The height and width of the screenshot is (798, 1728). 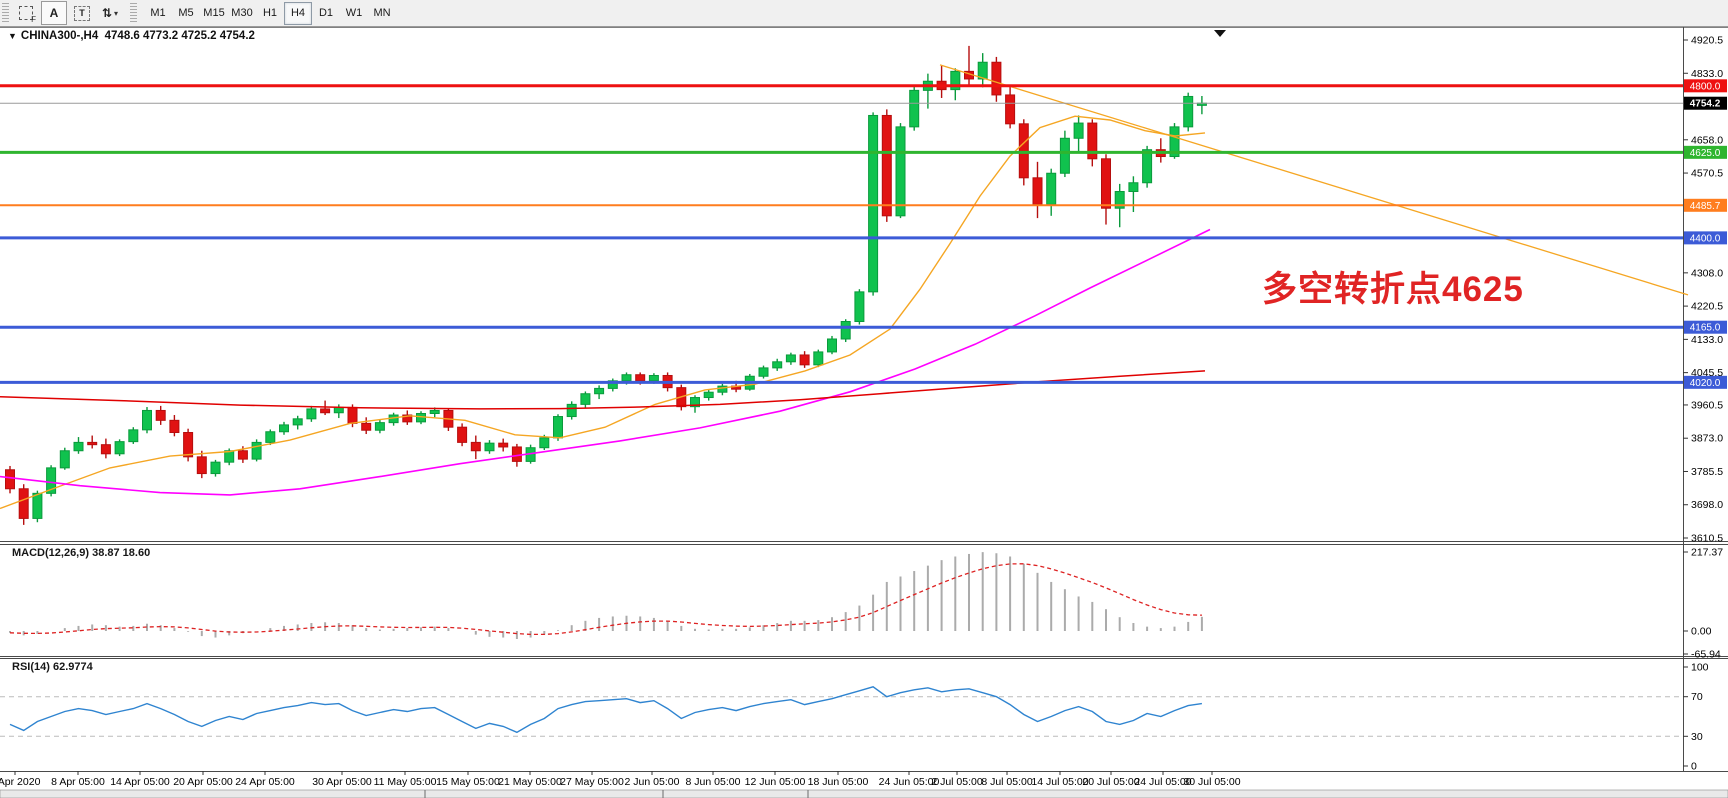 I want to click on price-tick-label: 4920.5, so click(x=1707, y=41).